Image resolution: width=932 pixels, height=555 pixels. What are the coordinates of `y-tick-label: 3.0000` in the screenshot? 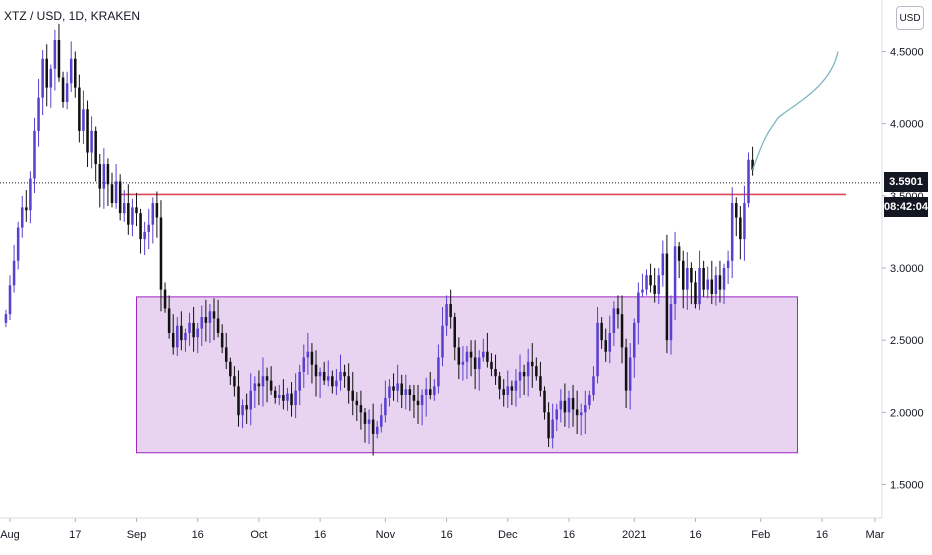 It's located at (907, 269).